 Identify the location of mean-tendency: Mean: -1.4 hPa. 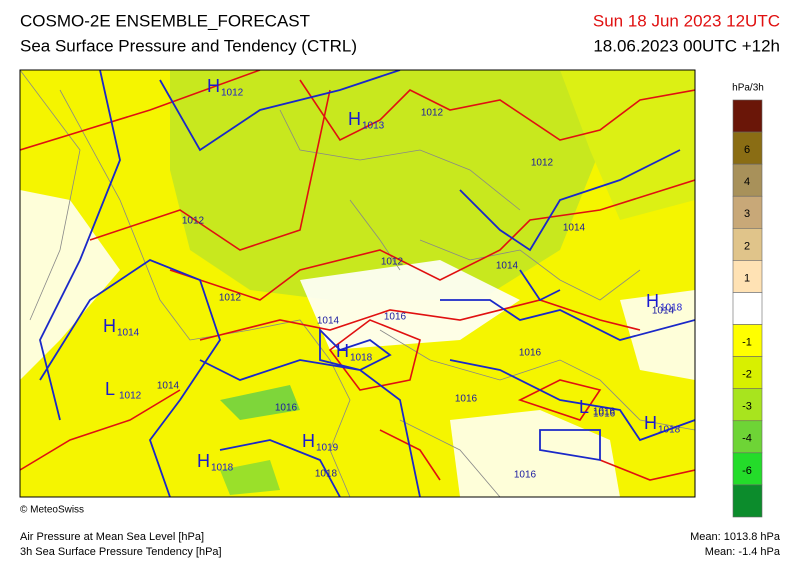
(743, 552).